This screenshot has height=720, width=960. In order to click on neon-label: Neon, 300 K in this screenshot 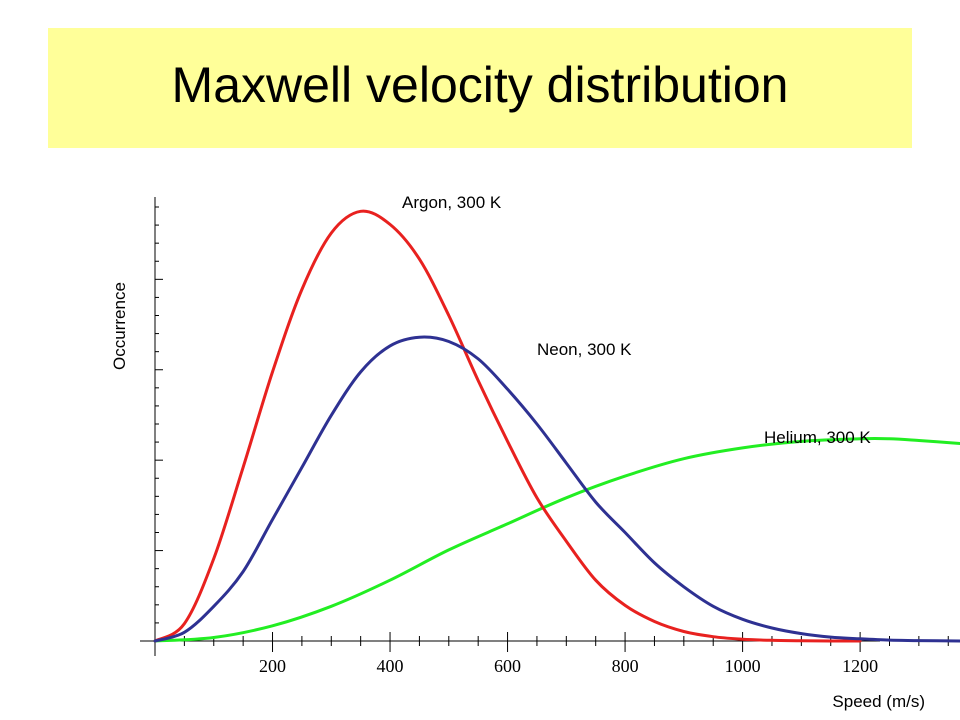, I will do `click(584, 349)`.